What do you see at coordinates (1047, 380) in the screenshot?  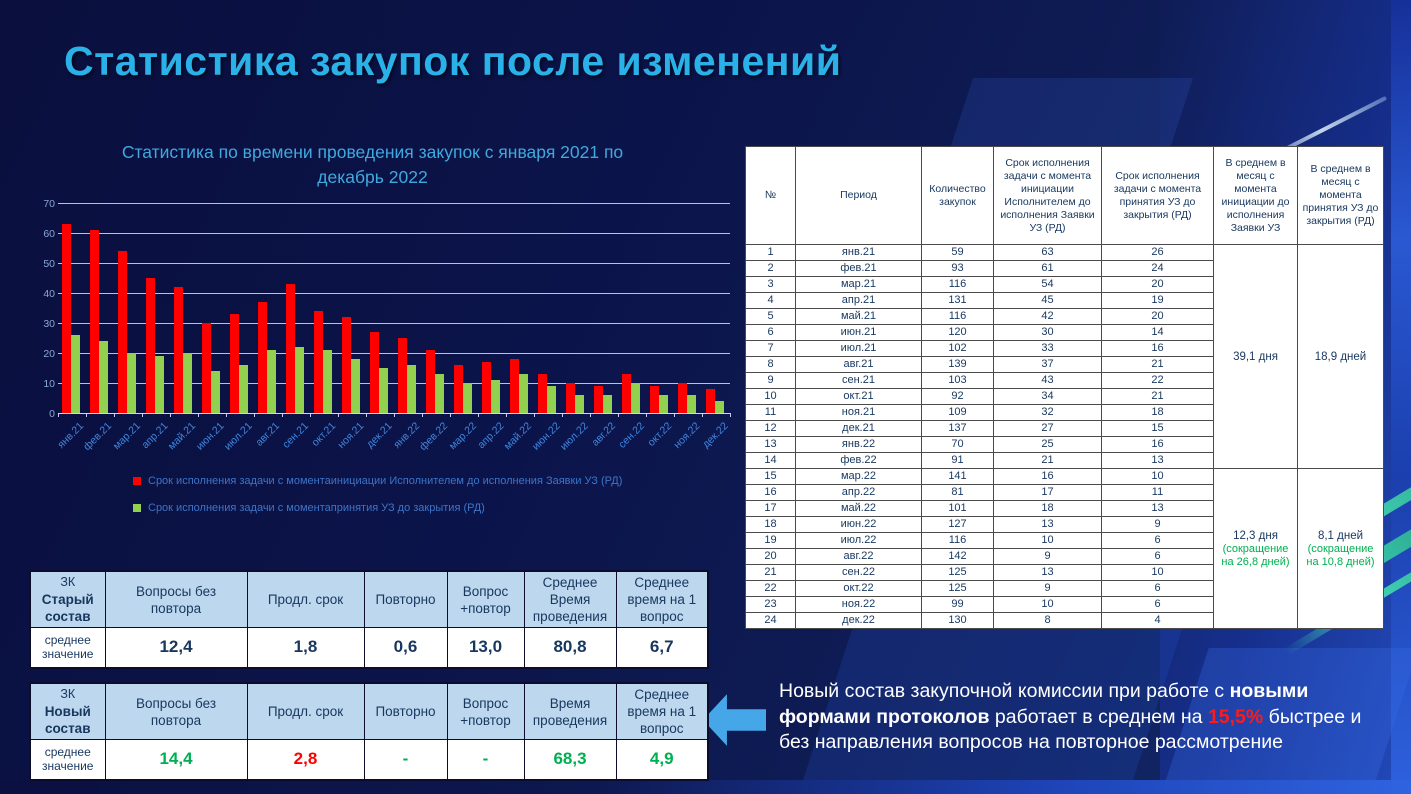 I see `table-cell: 43` at bounding box center [1047, 380].